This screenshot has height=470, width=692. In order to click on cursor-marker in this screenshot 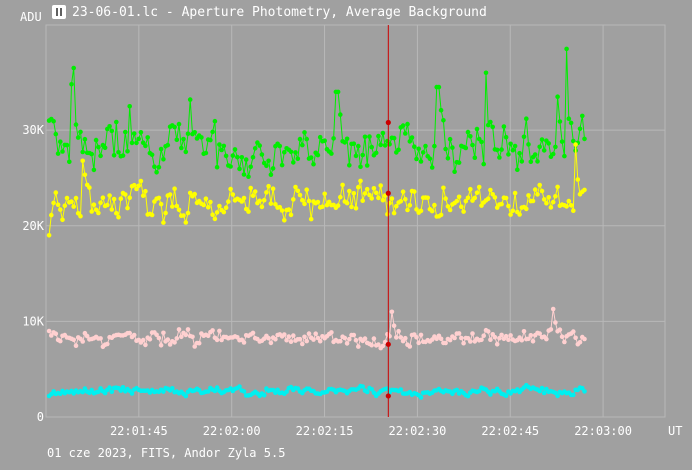, I will do `click(388, 344)`.